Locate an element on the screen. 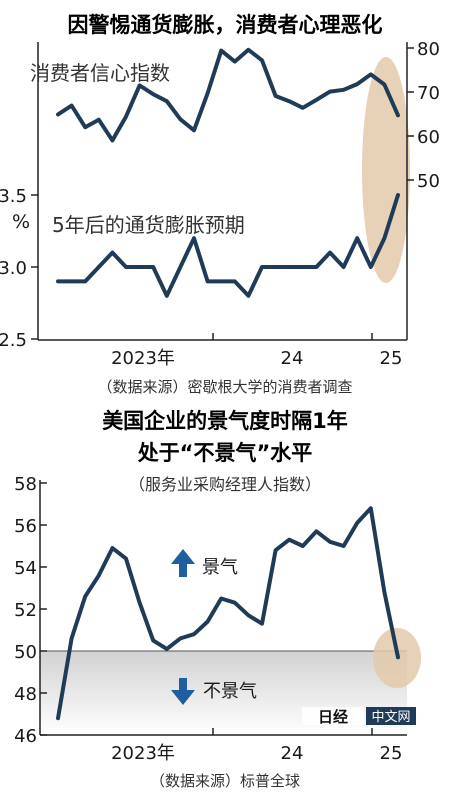  chart2-title-line2: 处于“不景气”水平 is located at coordinates (225, 453).